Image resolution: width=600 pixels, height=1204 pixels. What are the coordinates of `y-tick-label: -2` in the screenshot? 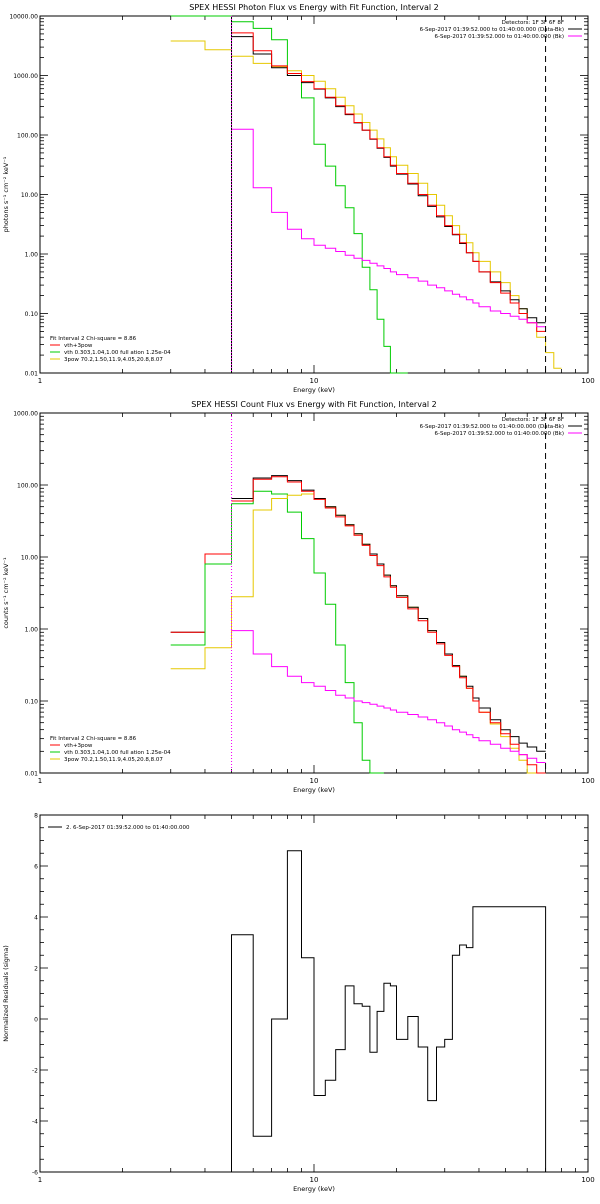 It's located at (35, 1071).